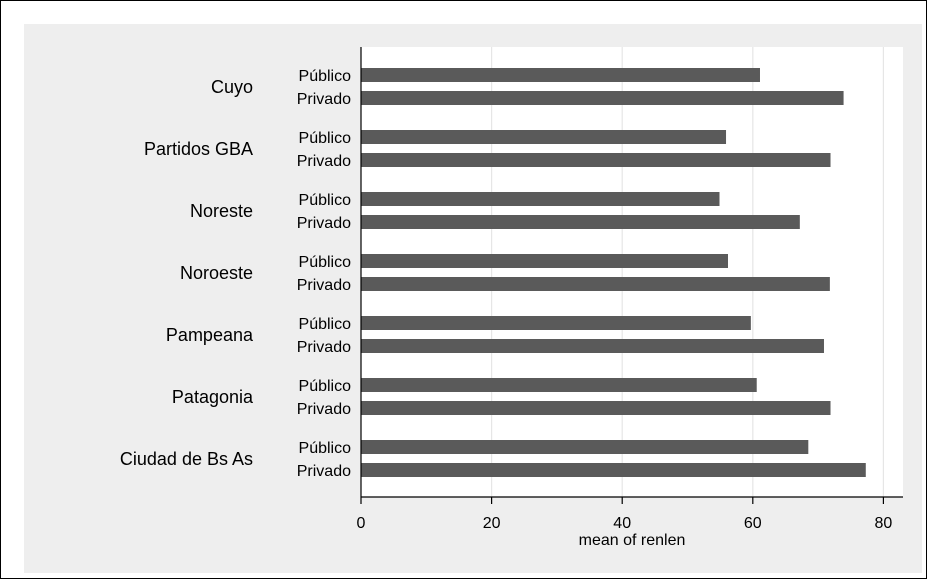 The height and width of the screenshot is (584, 927). What do you see at coordinates (884, 523) in the screenshot?
I see `x-tick-label: 80` at bounding box center [884, 523].